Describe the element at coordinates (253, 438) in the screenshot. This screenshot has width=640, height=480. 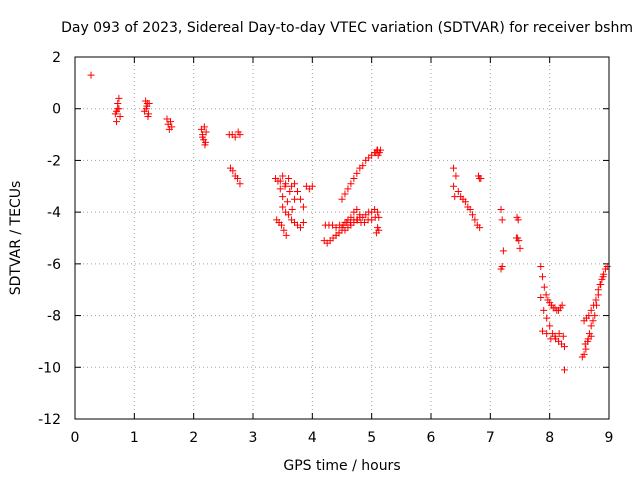
I see `x-tick-label: 3` at that location.